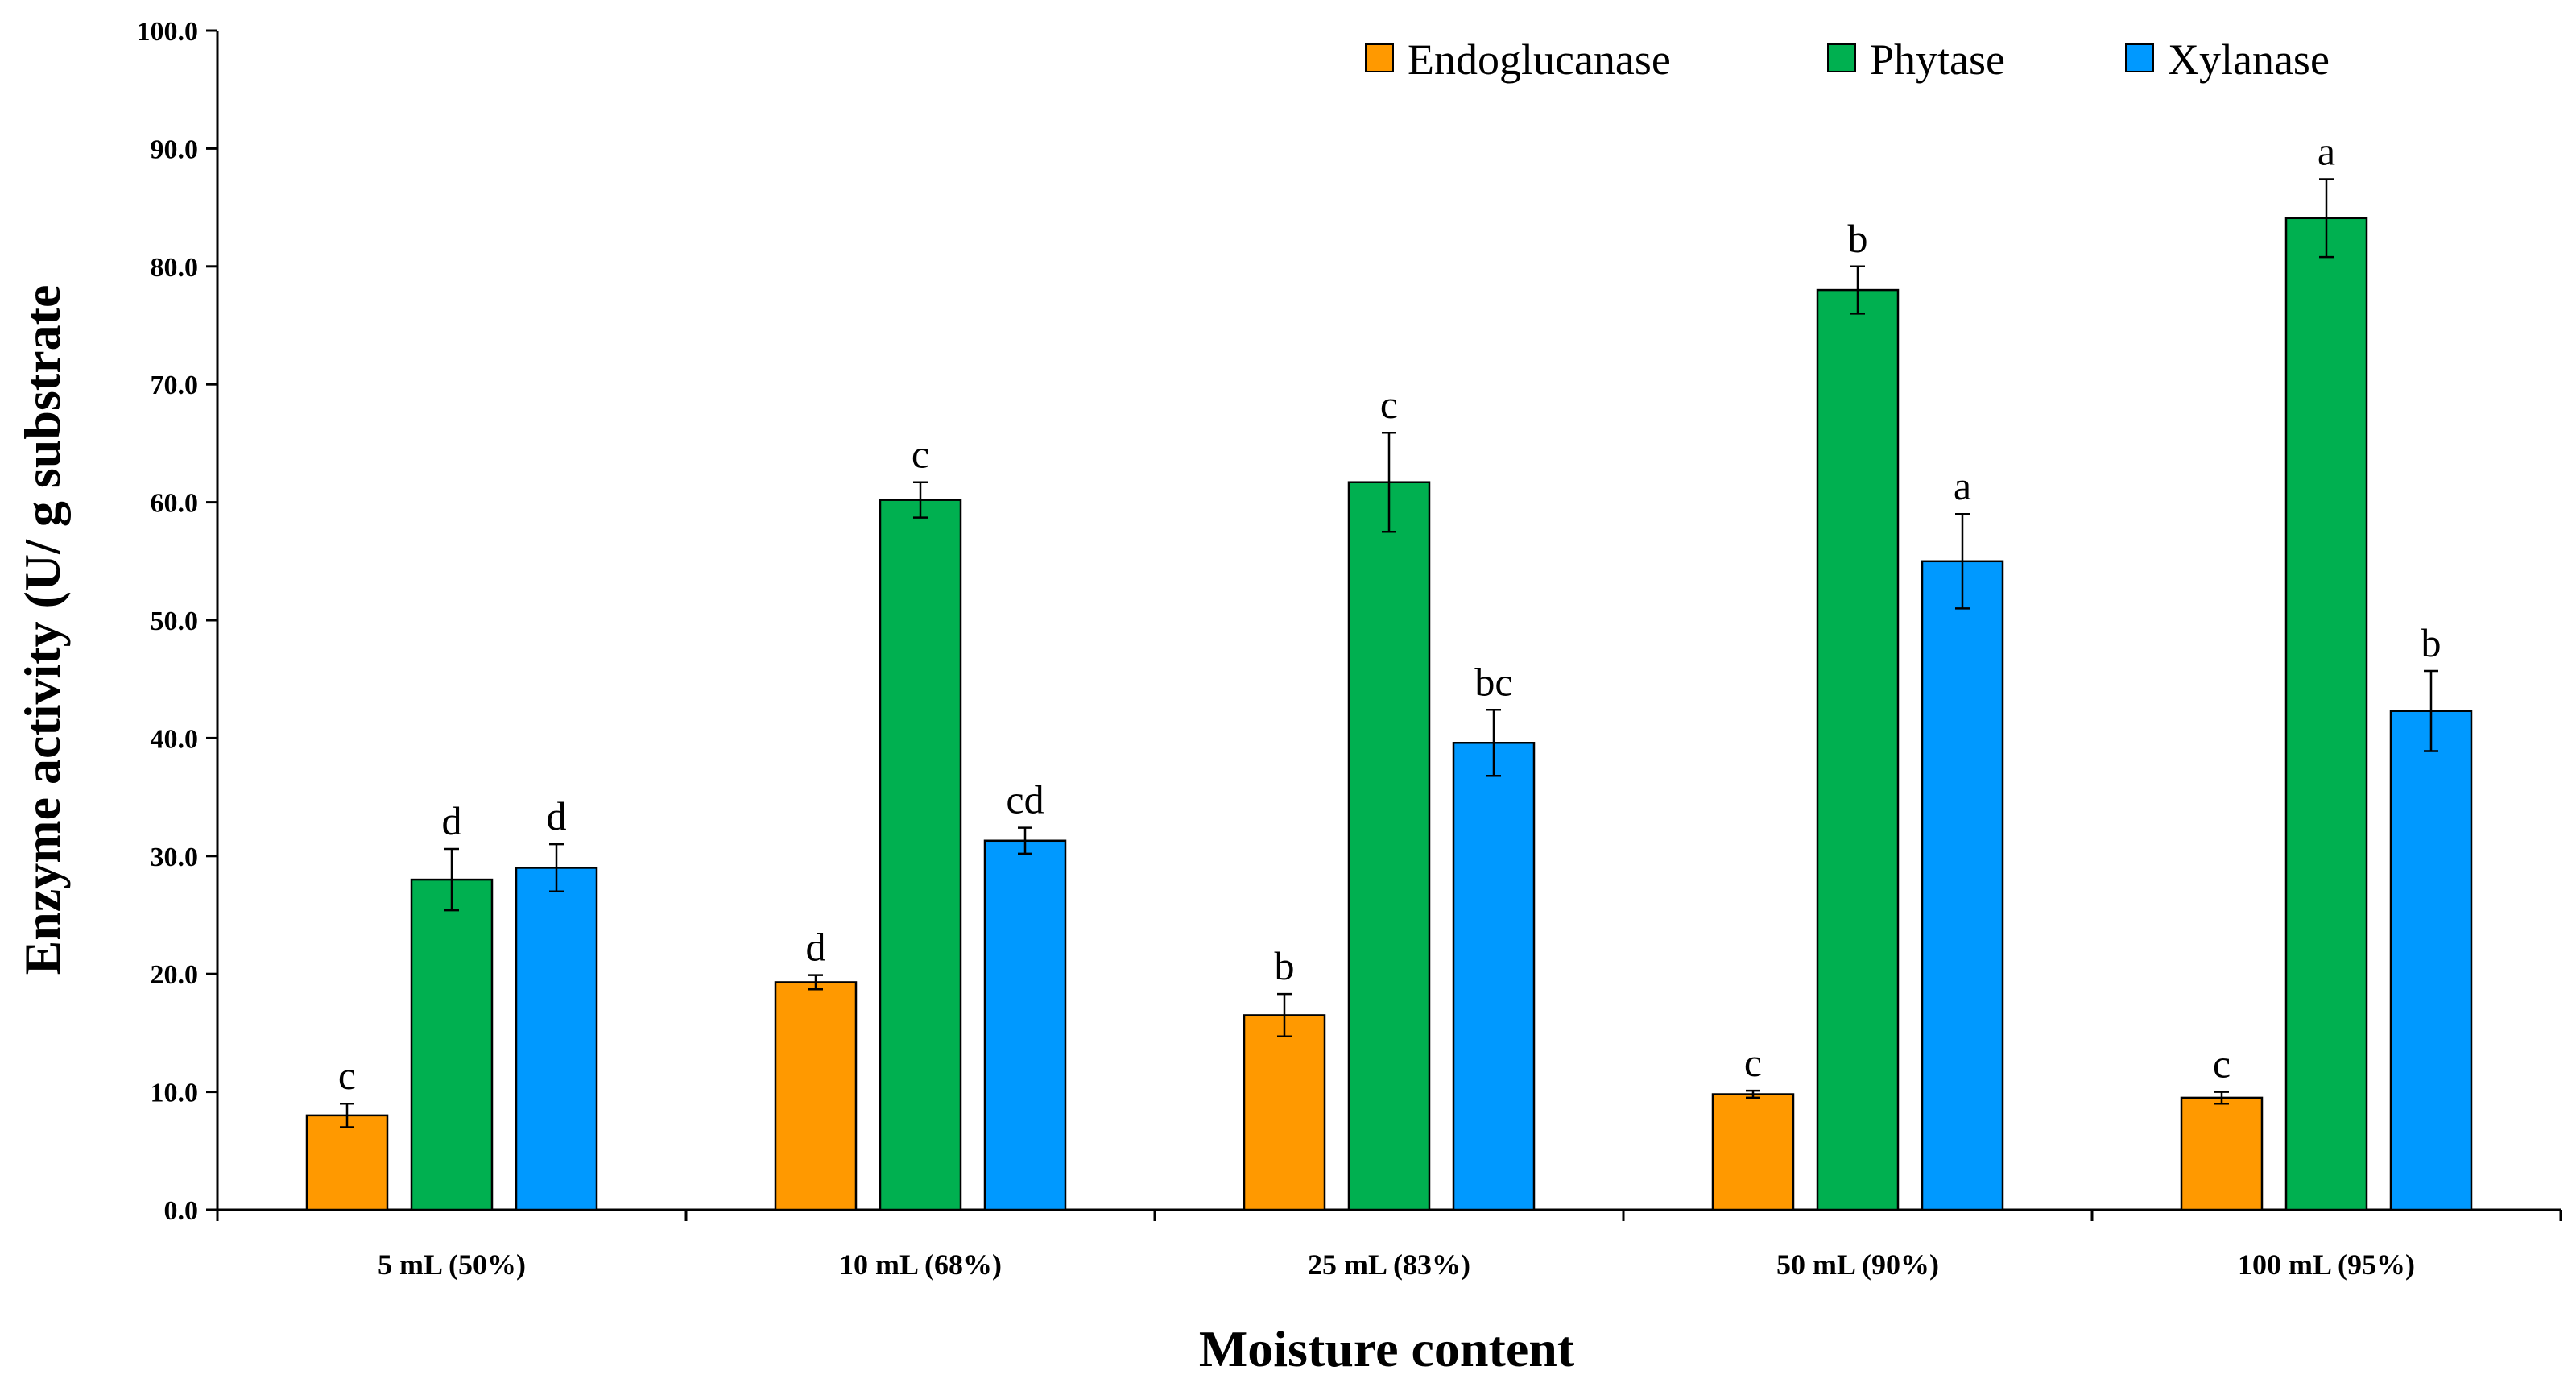 The image size is (2576, 1387). What do you see at coordinates (182, 1211) in the screenshot?
I see `y-tick-label: 0.0` at bounding box center [182, 1211].